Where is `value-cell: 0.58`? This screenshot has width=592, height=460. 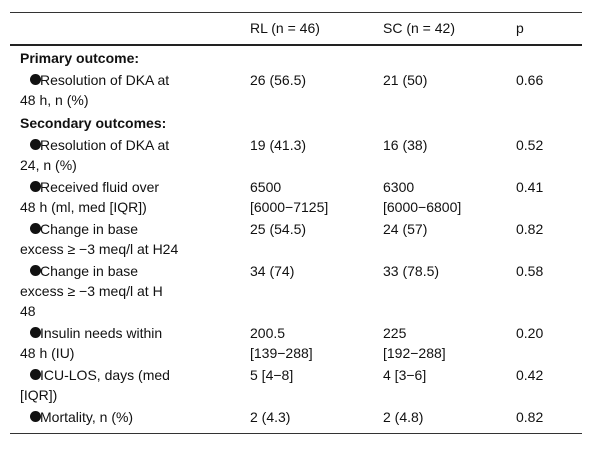 value-cell: 0.58 is located at coordinates (530, 271).